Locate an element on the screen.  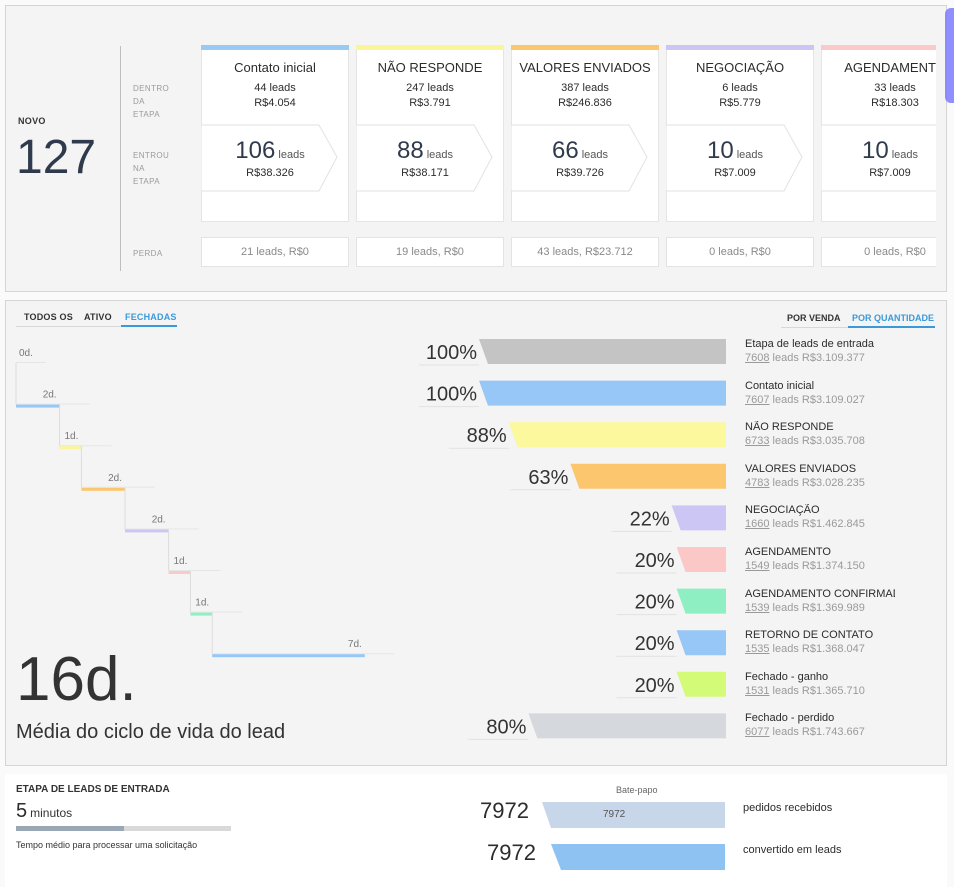
legend-item: Contato inicial 7607 leads R$3.109.027 is located at coordinates (845, 393).